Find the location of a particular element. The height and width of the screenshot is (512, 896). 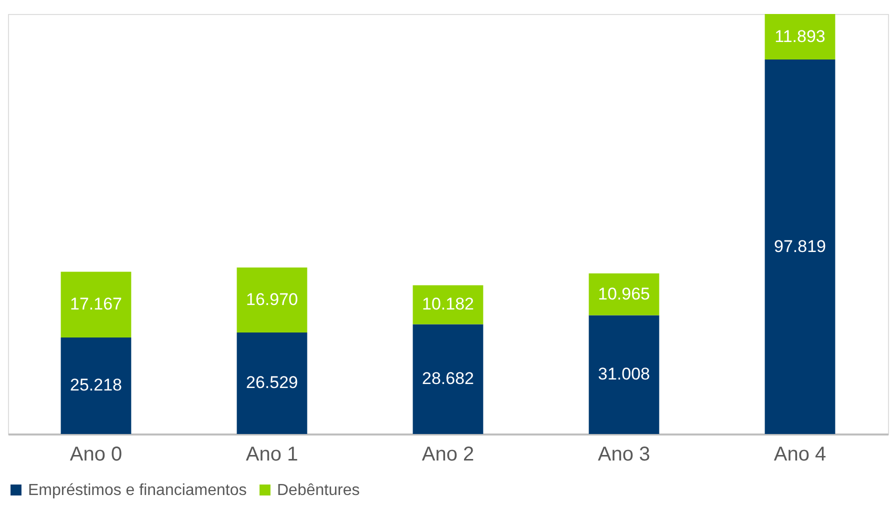

data-label: 31.008 is located at coordinates (624, 374).